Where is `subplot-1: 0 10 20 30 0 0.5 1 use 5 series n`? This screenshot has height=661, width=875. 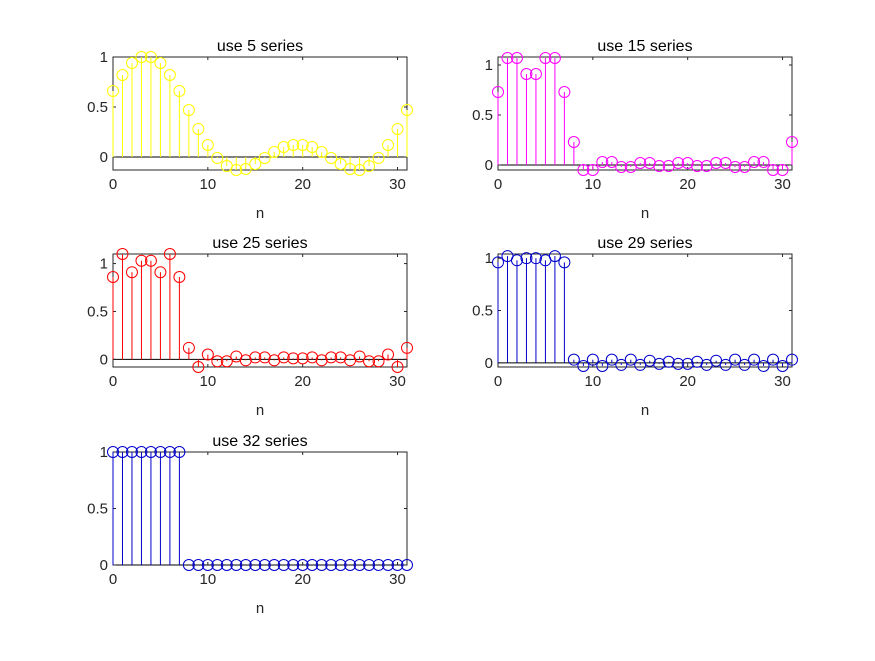 subplot-1: 0 10 20 30 0 0.5 1 use 5 series n is located at coordinates (250, 130).